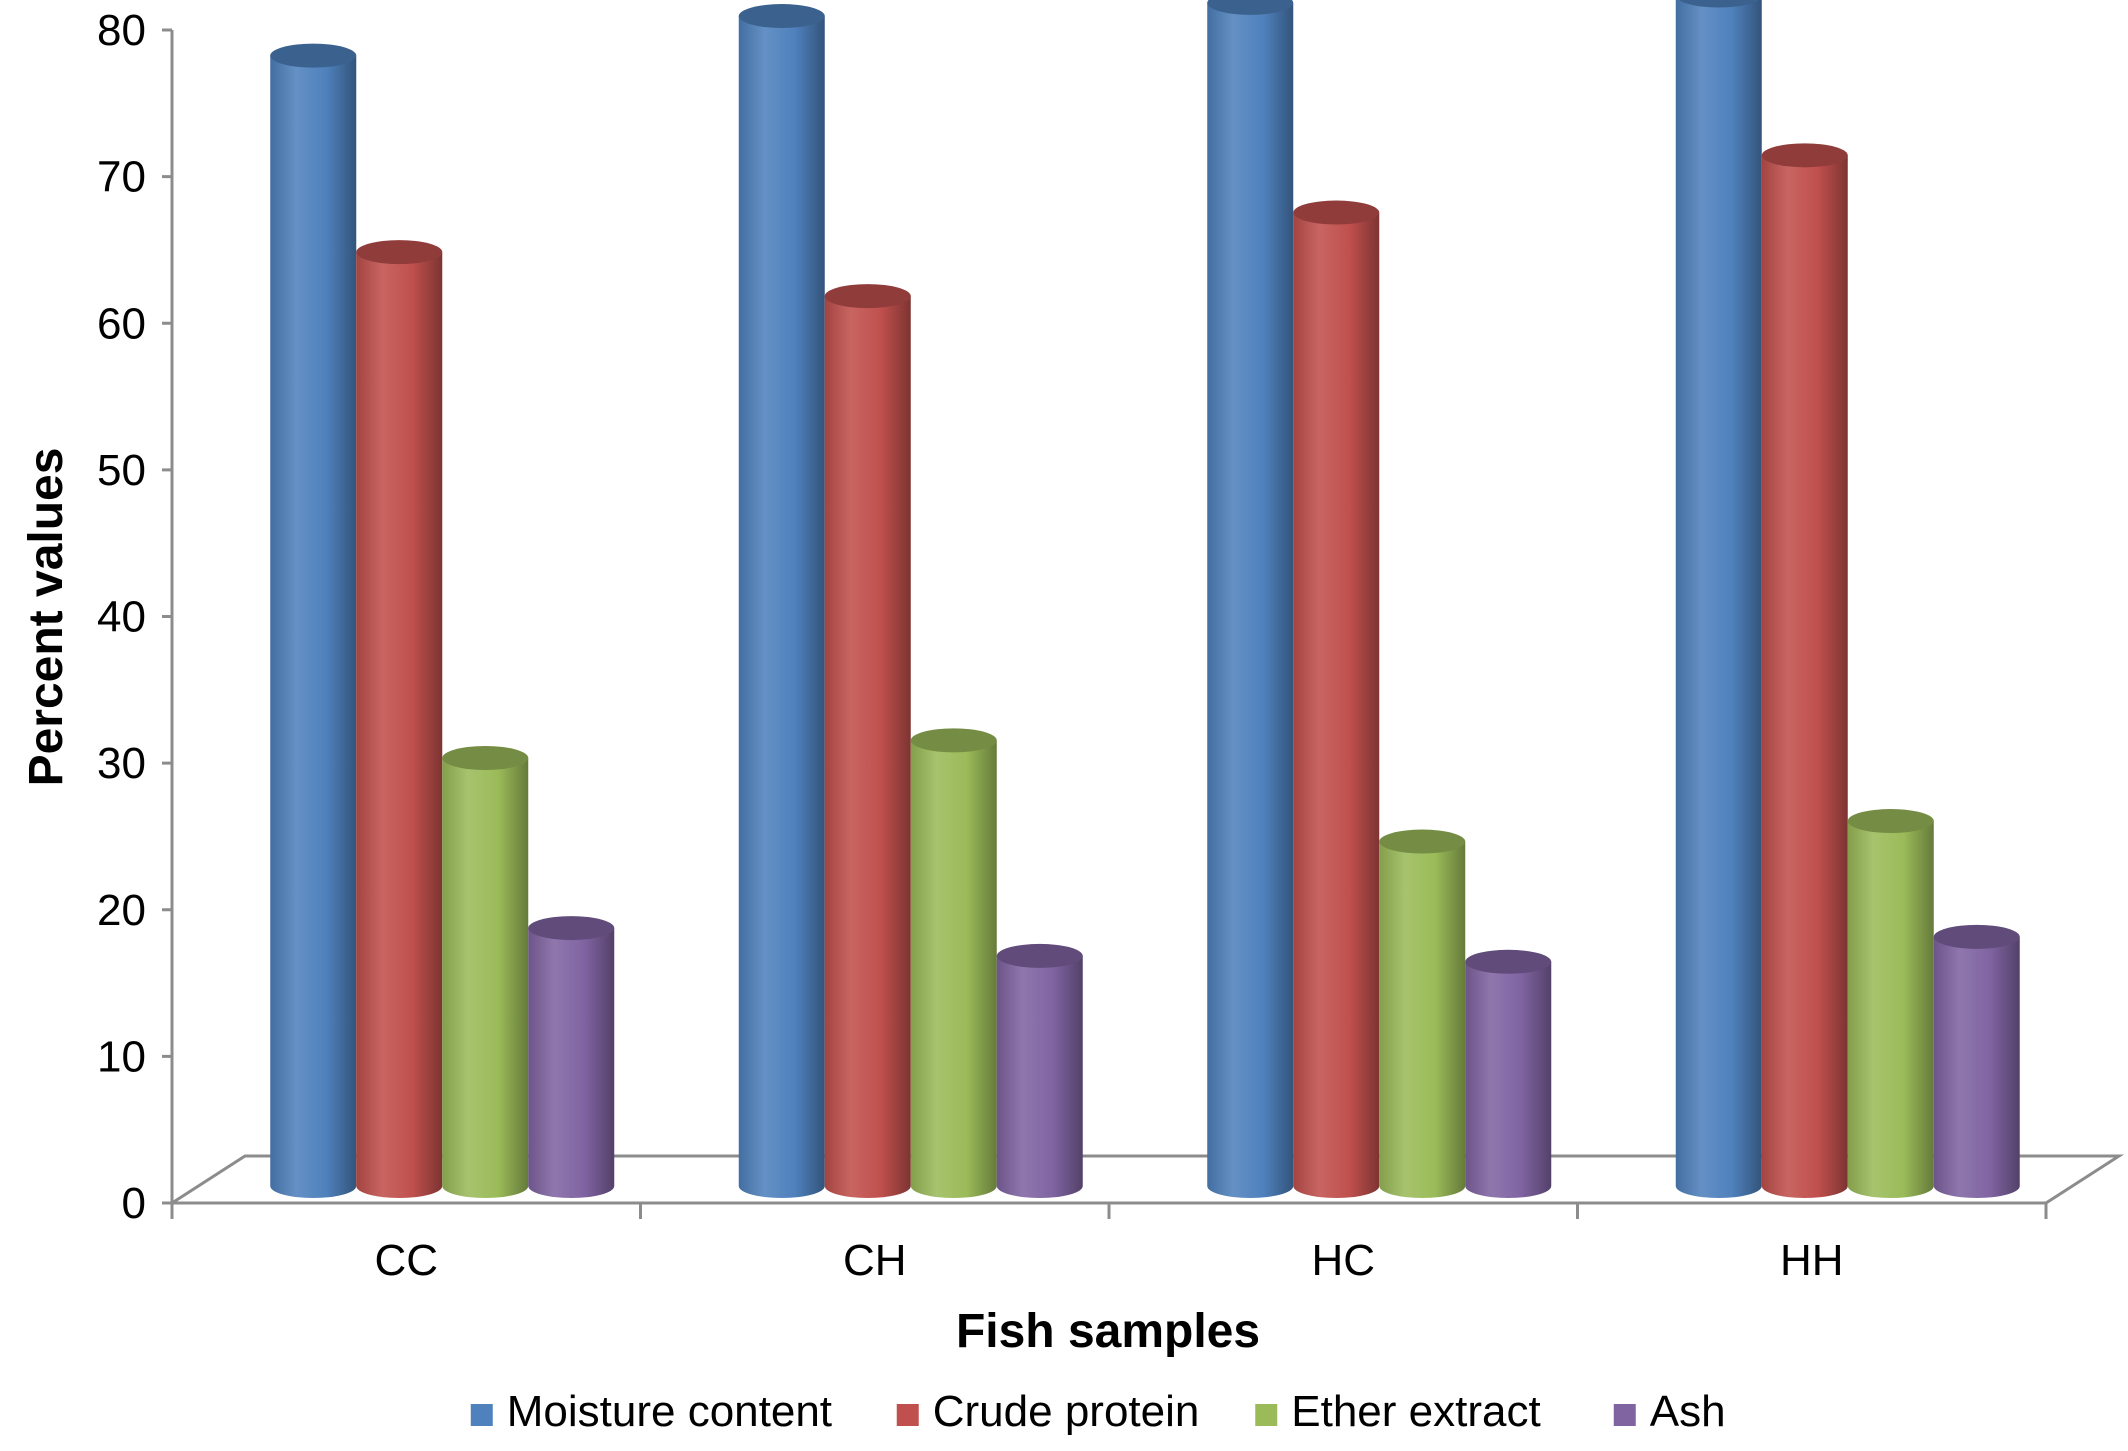  I want to click on bar-hh-ether-extract, so click(1890, 1003).